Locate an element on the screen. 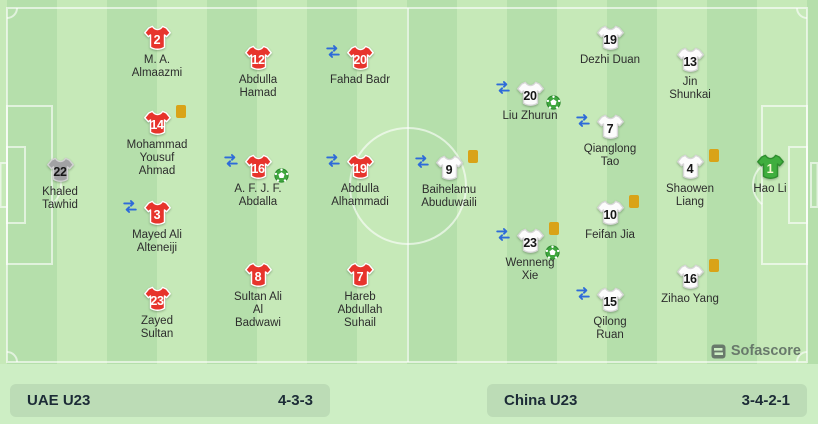  player-number: 2 is located at coordinates (157, 39).